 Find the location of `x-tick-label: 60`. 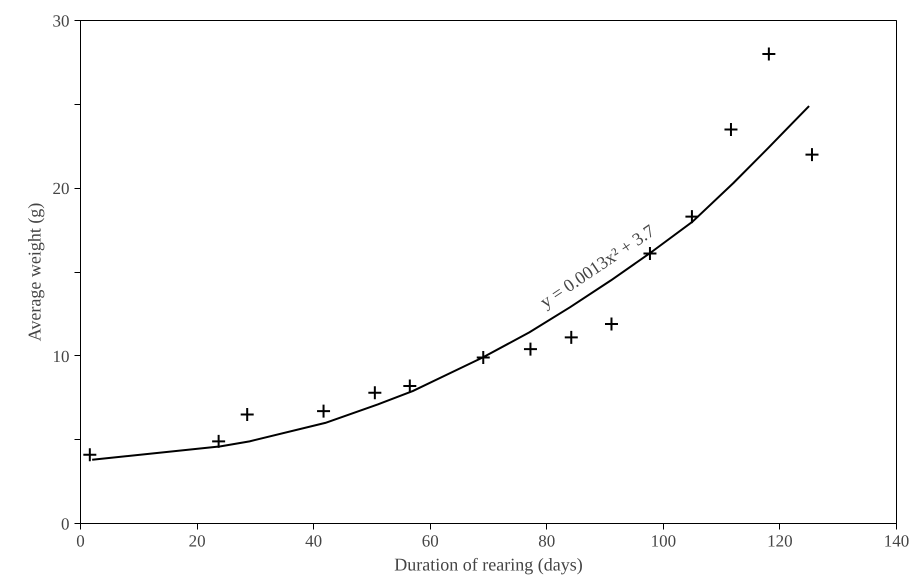

x-tick-label: 60 is located at coordinates (430, 541).